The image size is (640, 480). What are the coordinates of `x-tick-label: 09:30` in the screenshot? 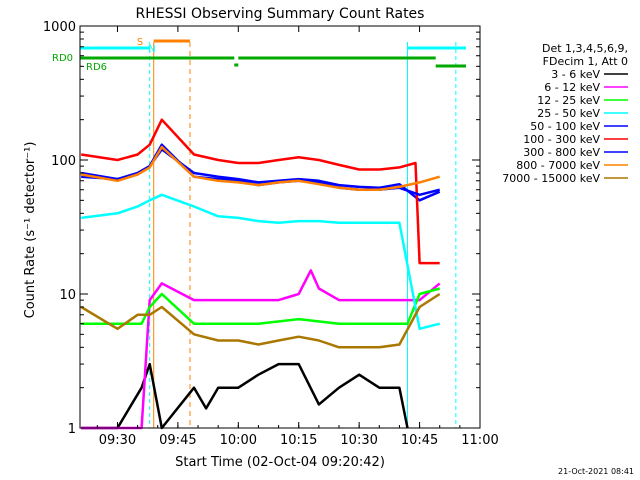 It's located at (117, 440).